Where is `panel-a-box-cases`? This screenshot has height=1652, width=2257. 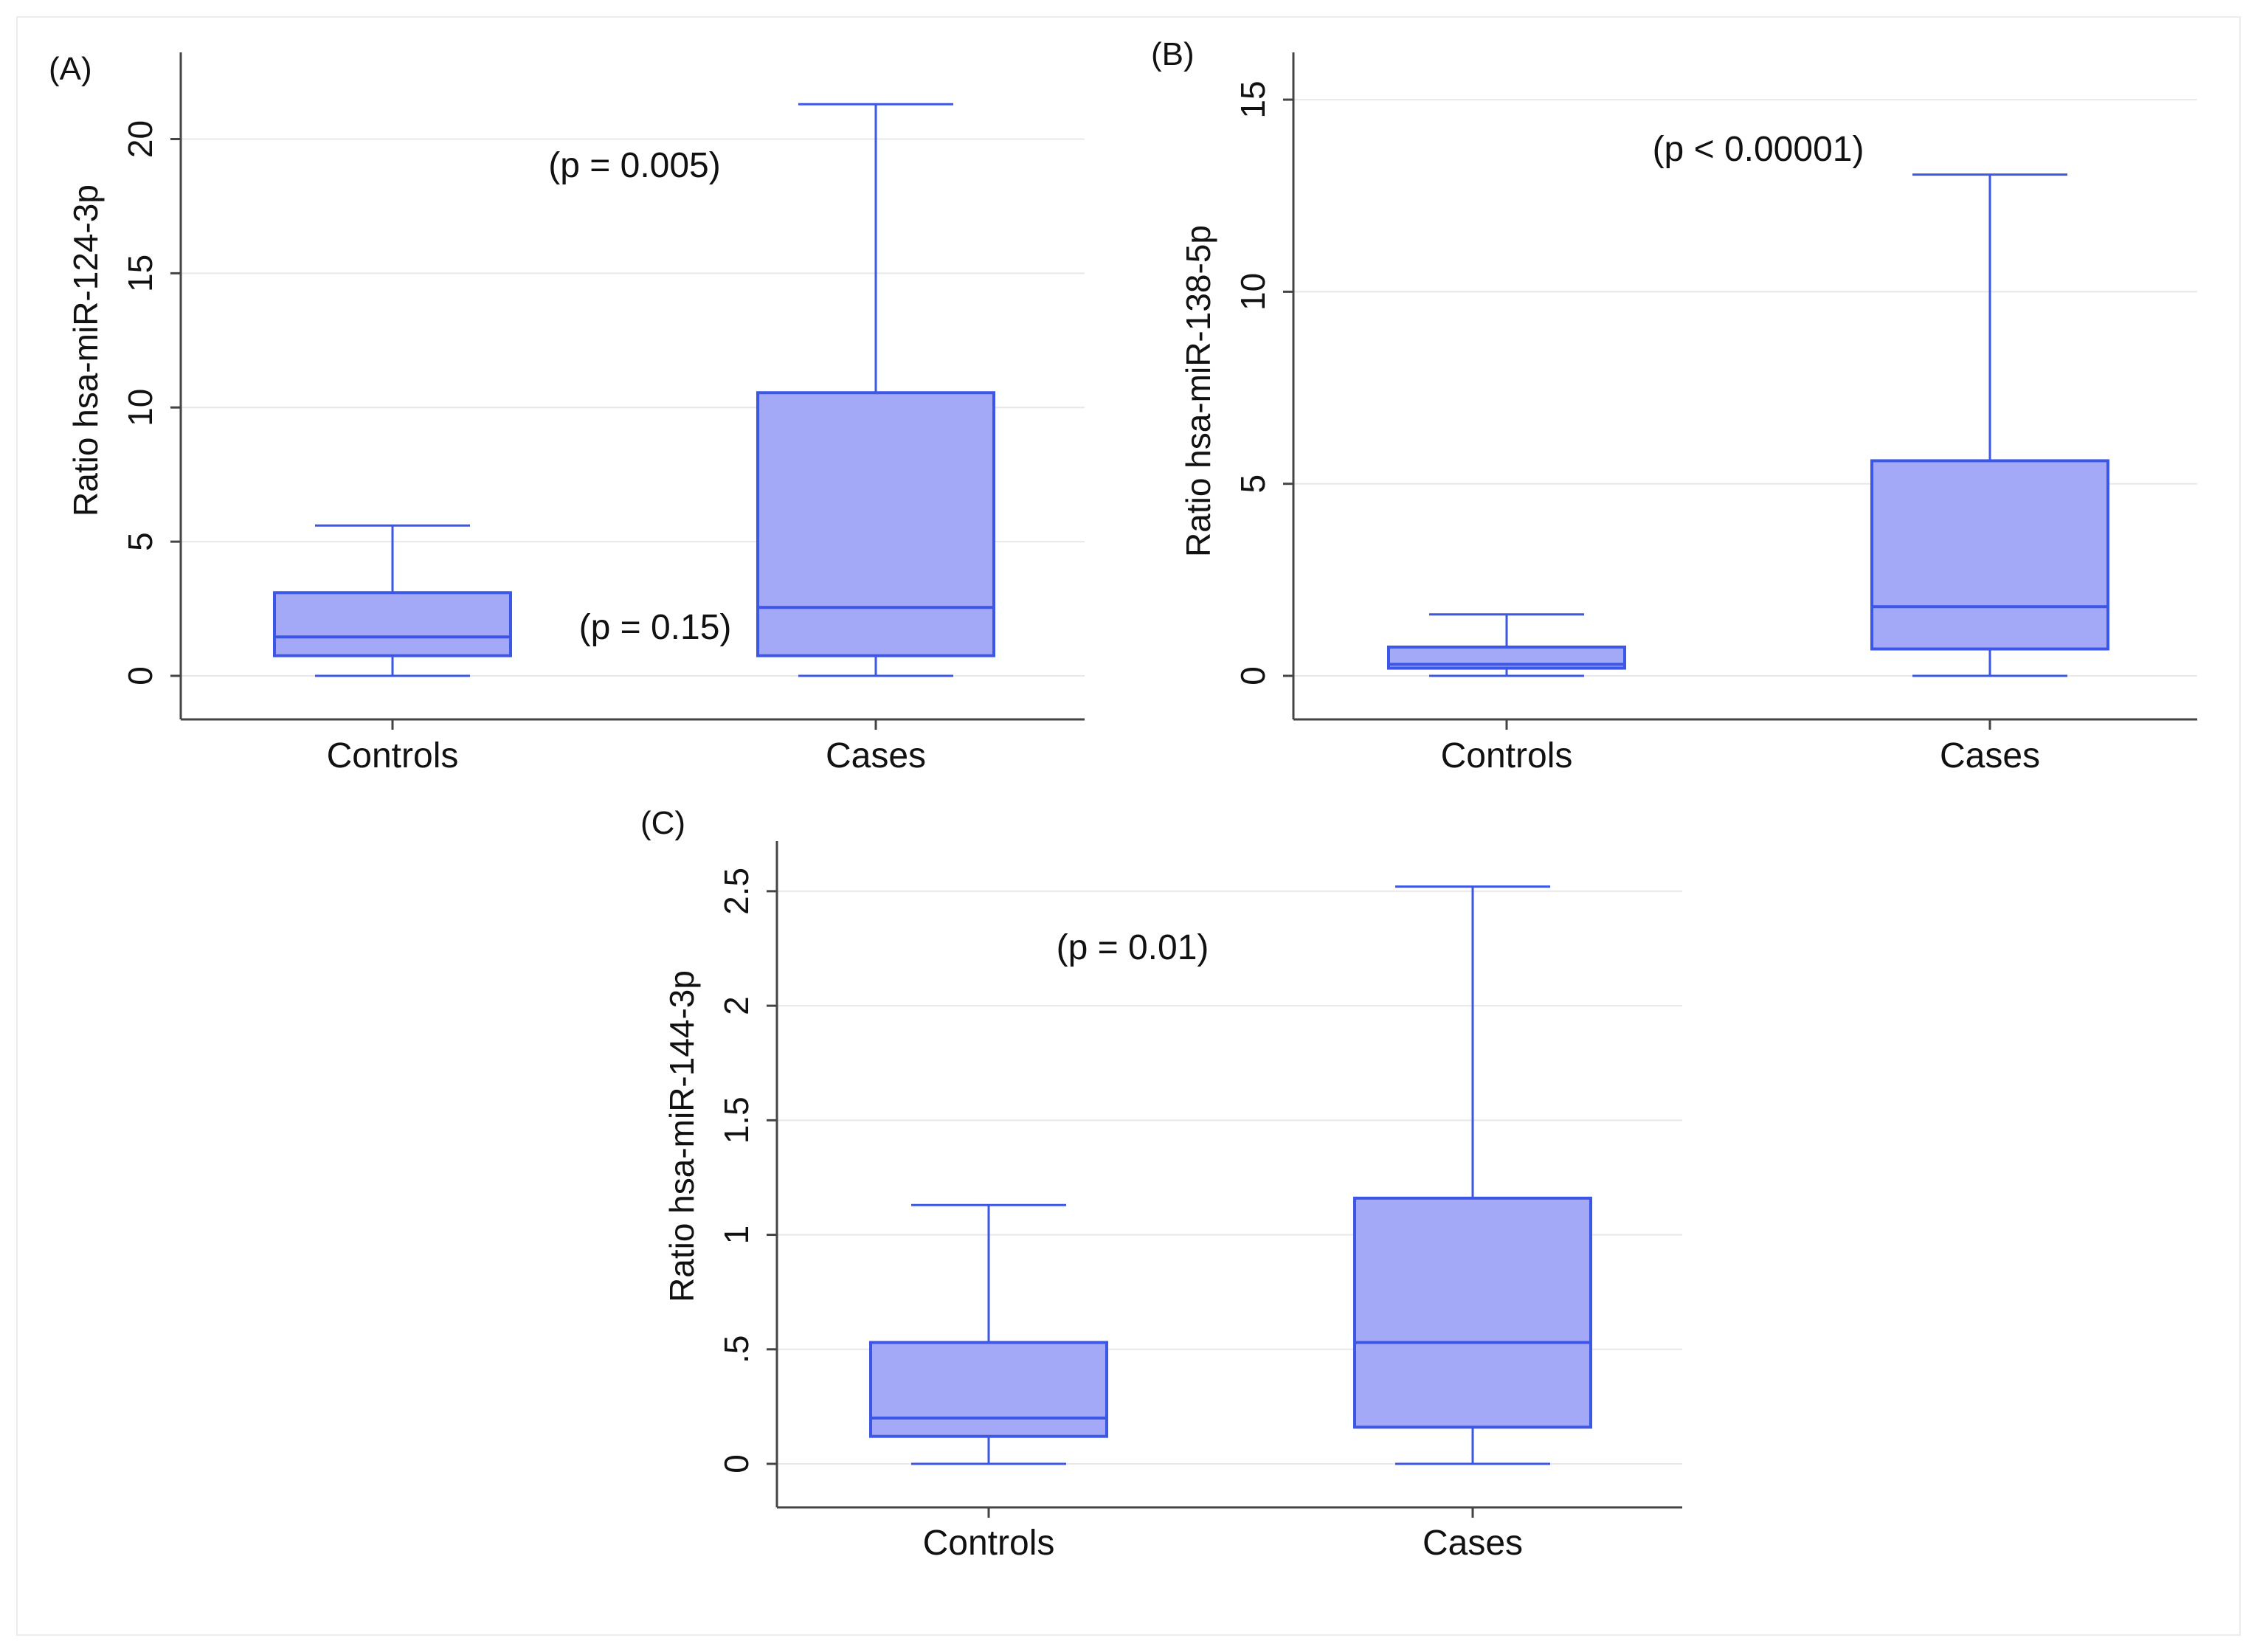
panel-a-box-cases is located at coordinates (875, 390).